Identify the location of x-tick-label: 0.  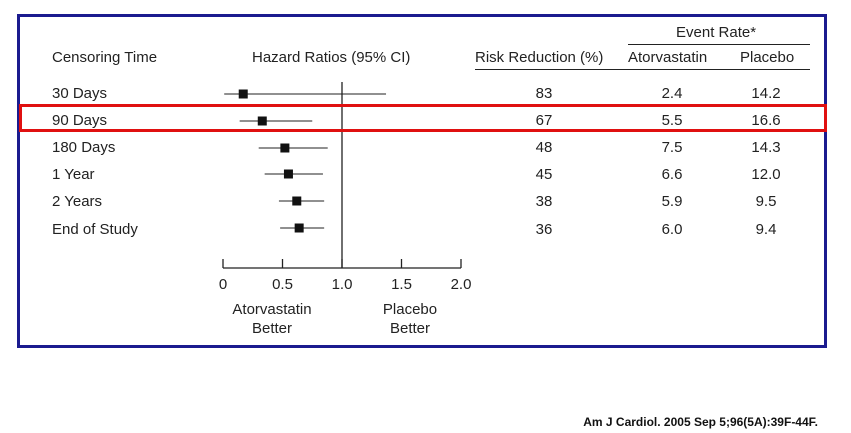
(223, 284).